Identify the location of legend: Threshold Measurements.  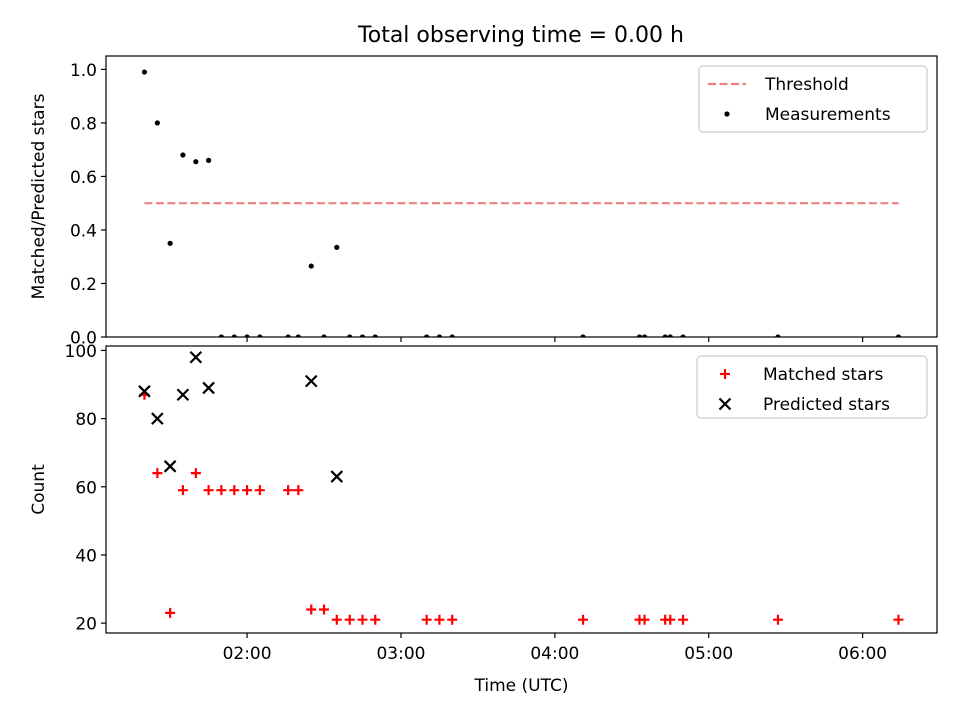
(813, 99).